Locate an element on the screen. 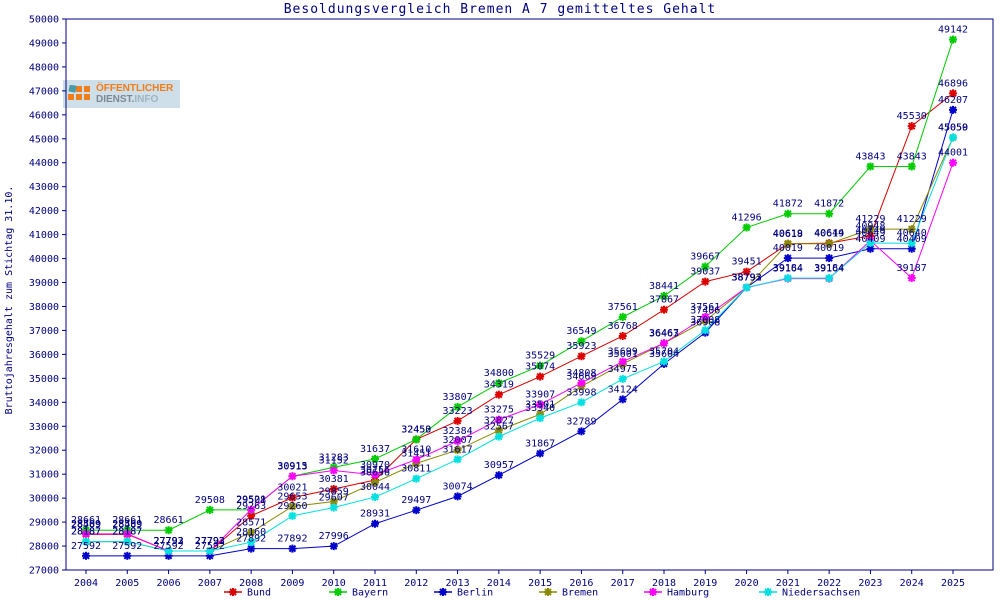 The image size is (1000, 600). y-tick-label: 43000 is located at coordinates (44, 187).